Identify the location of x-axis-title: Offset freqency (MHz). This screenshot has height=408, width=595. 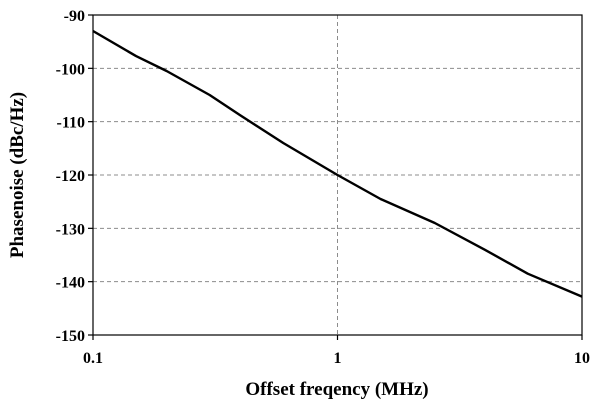
(336, 389).